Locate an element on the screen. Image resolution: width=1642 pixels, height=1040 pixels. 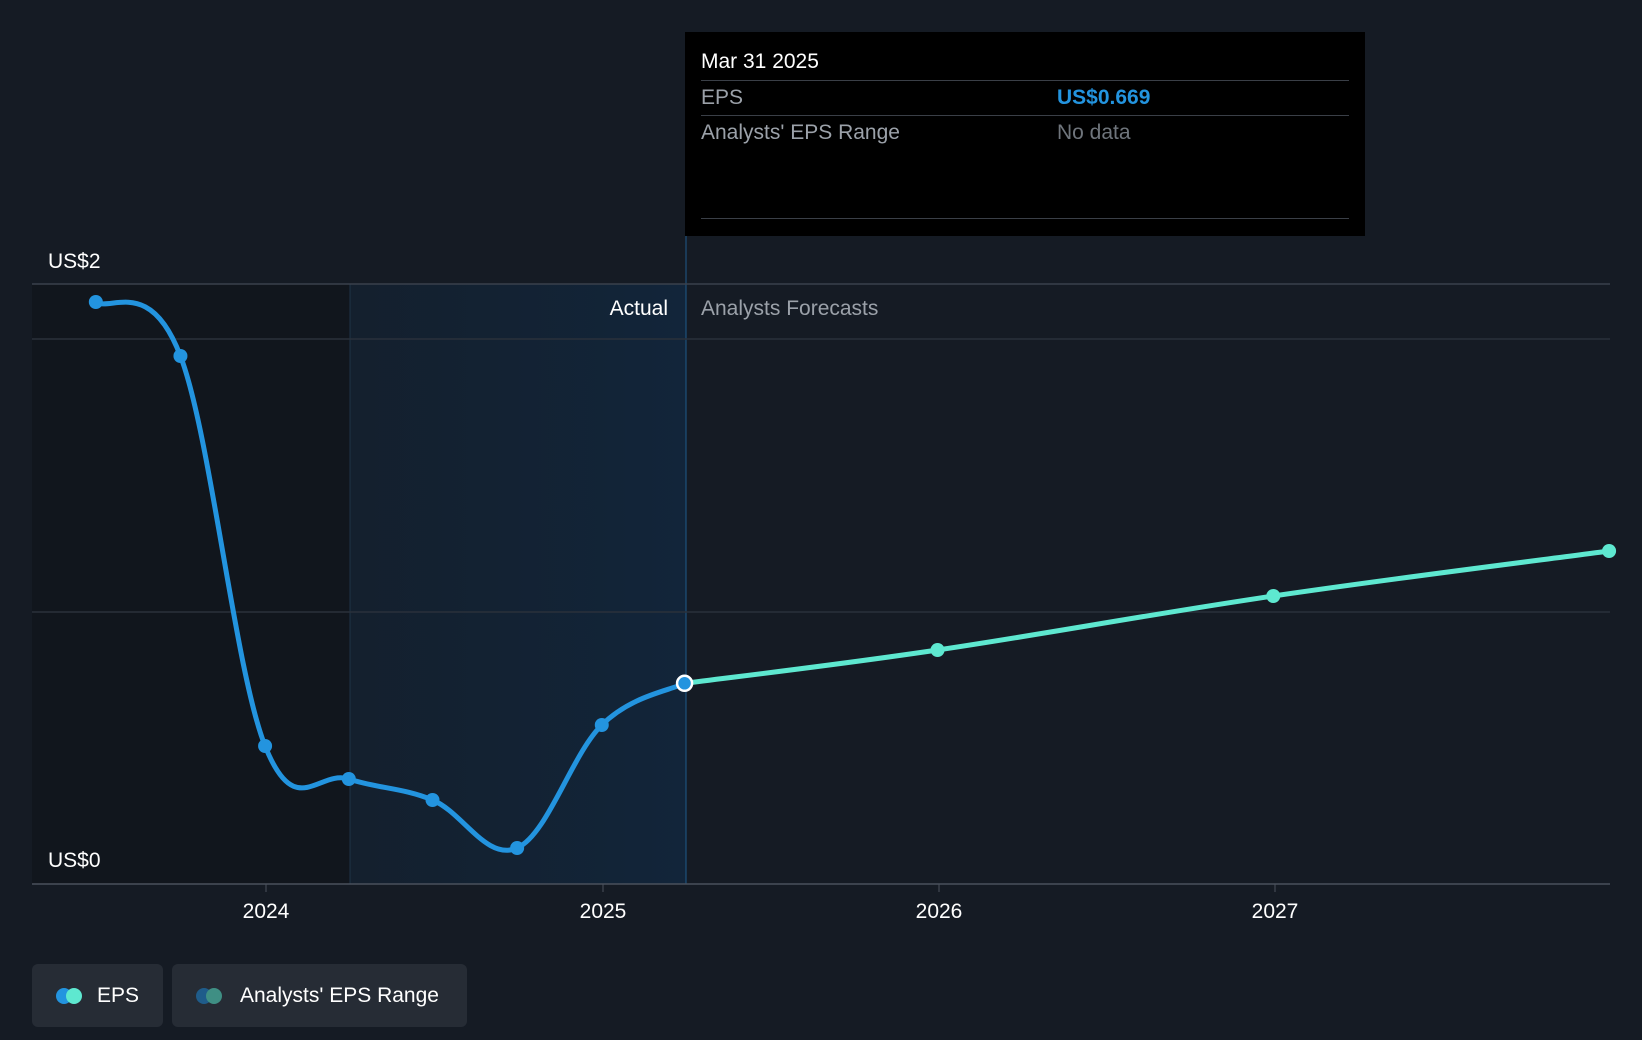
x-tick-label: 2024 is located at coordinates (266, 911).